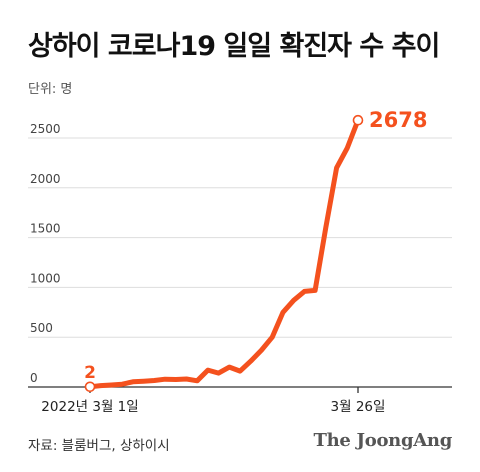  What do you see at coordinates (90, 373) in the screenshot?
I see `start-value-label: 2` at bounding box center [90, 373].